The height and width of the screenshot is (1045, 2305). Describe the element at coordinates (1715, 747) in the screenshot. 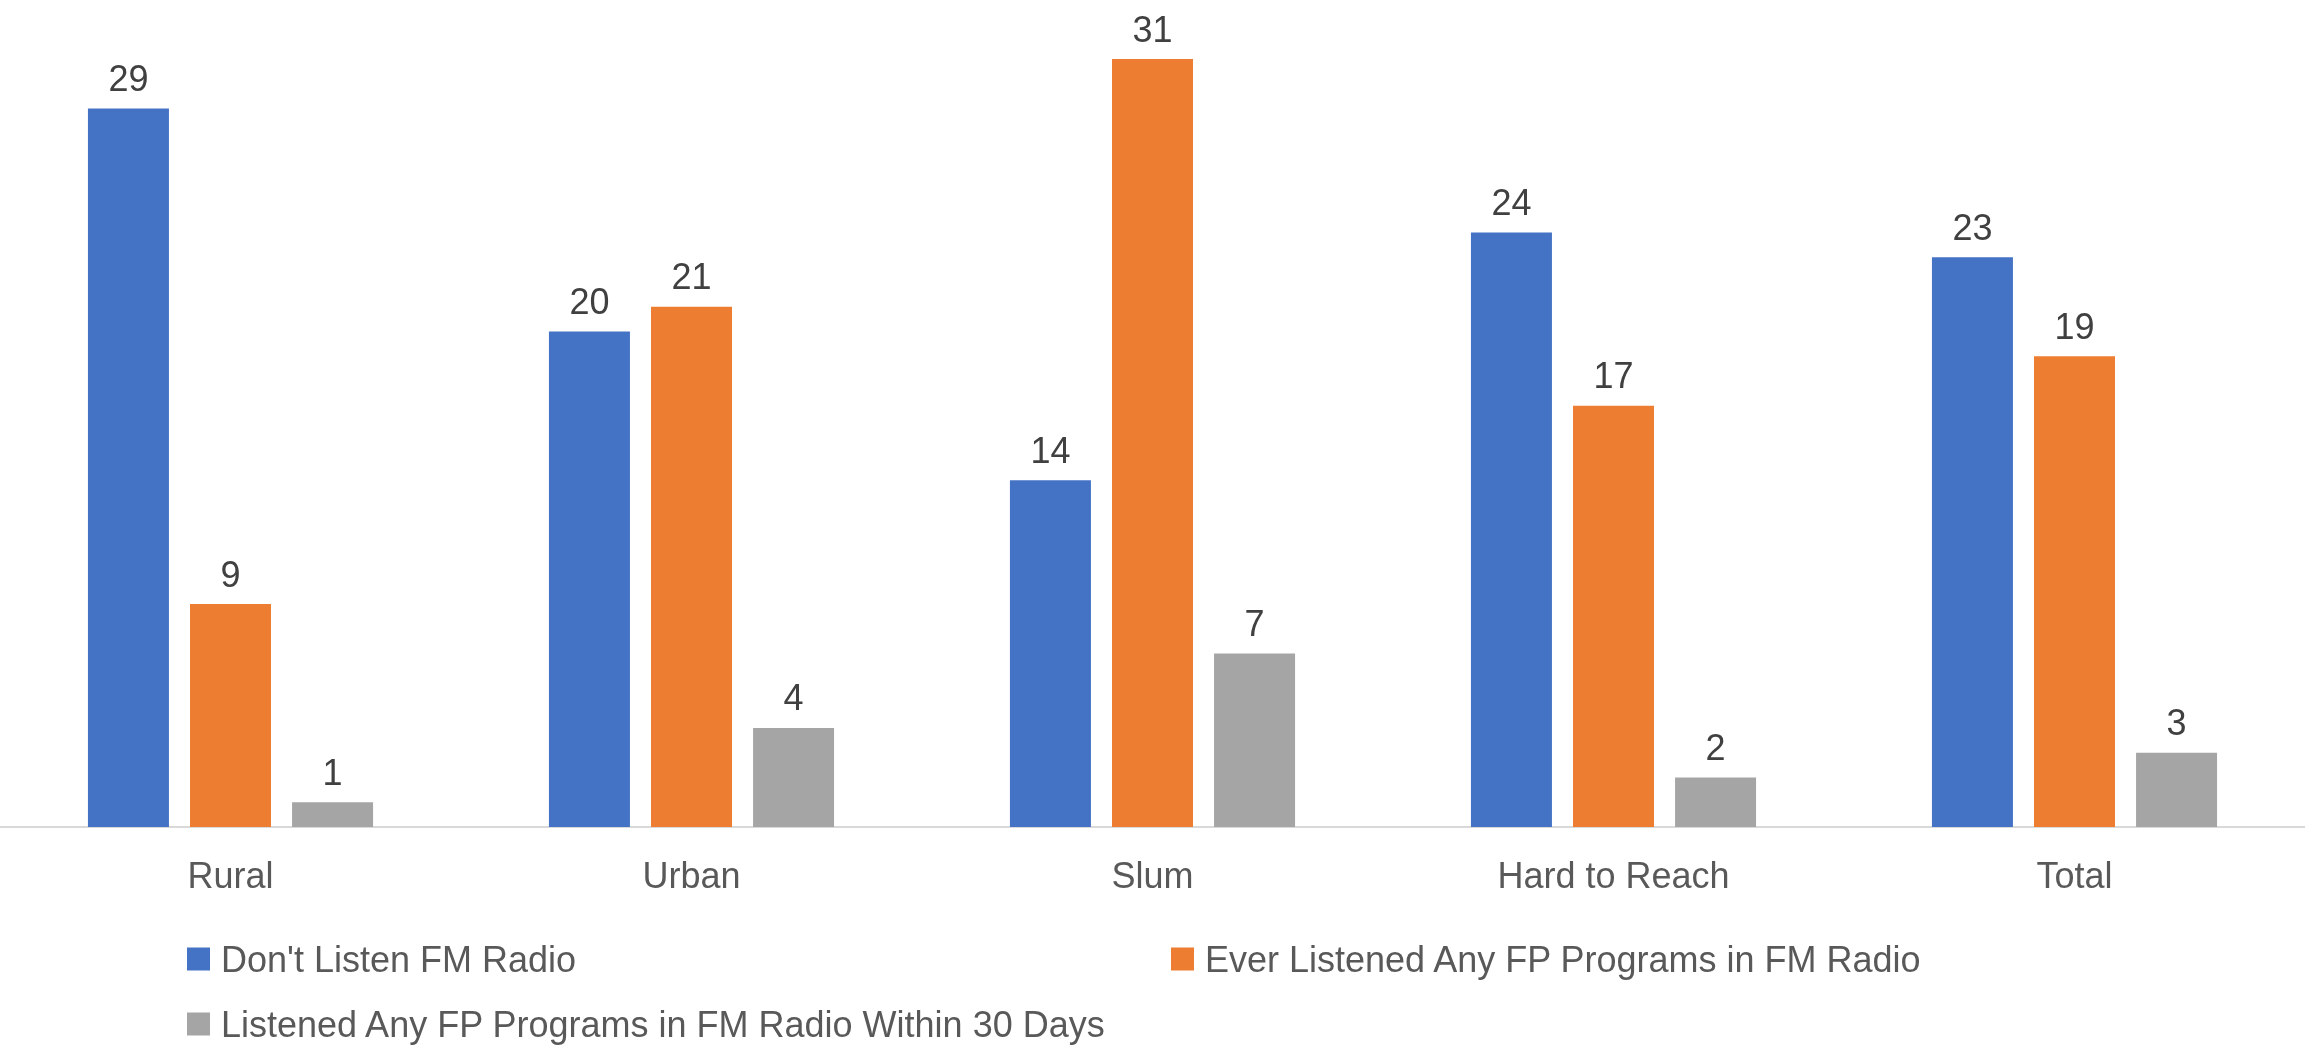

I see `data-label: 2` at that location.